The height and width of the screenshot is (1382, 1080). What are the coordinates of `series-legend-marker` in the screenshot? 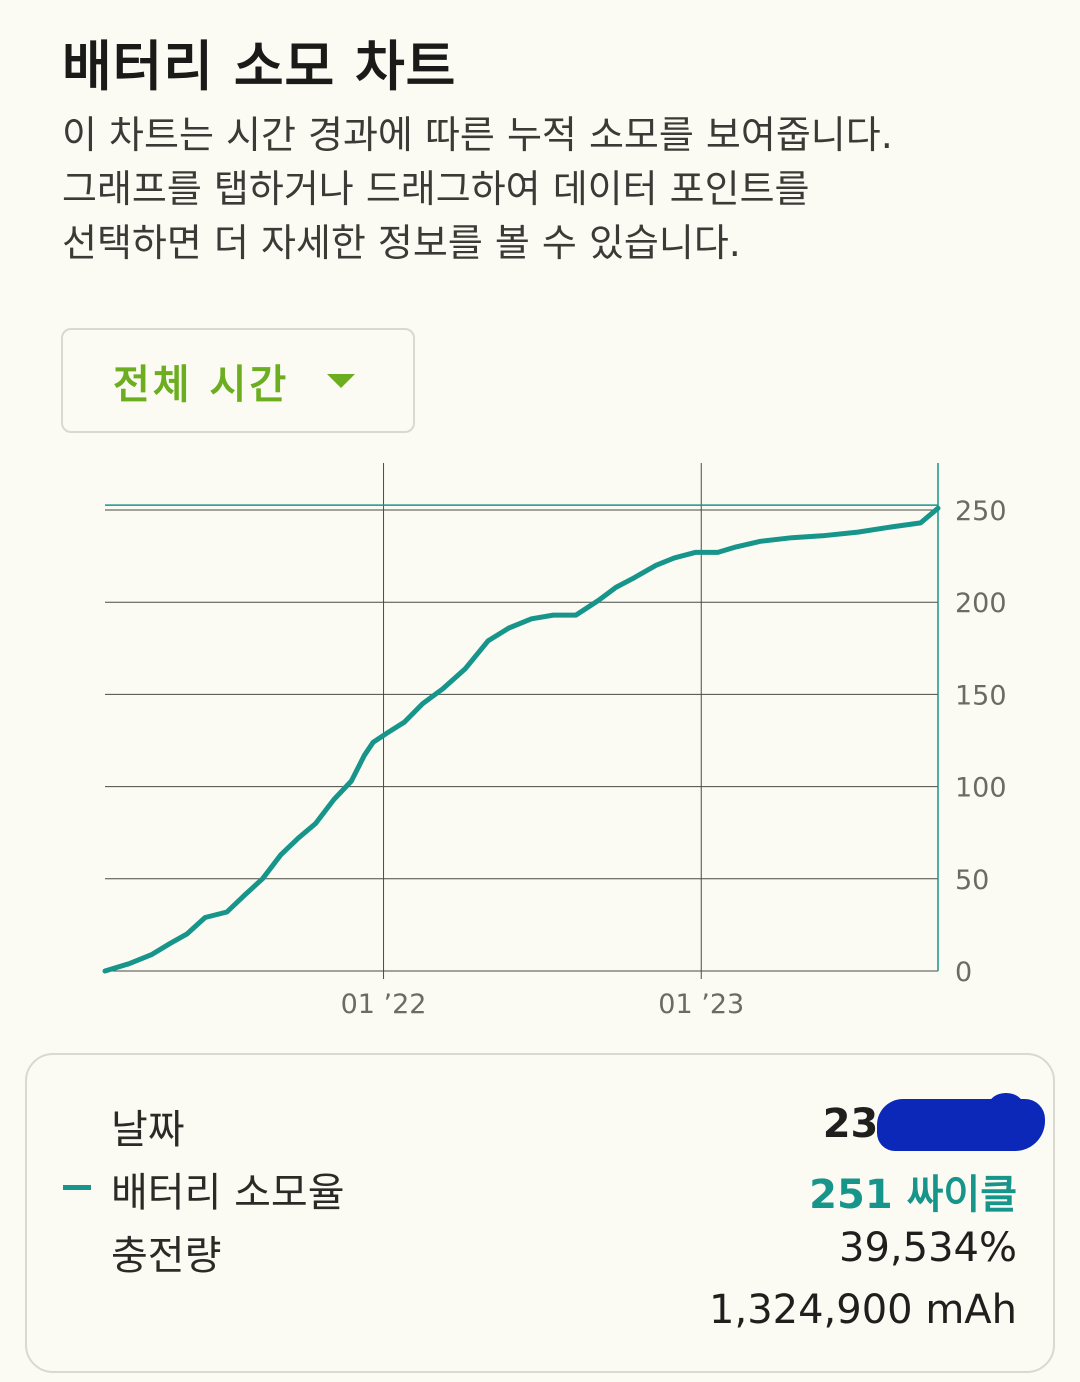 It's located at (77, 1187).